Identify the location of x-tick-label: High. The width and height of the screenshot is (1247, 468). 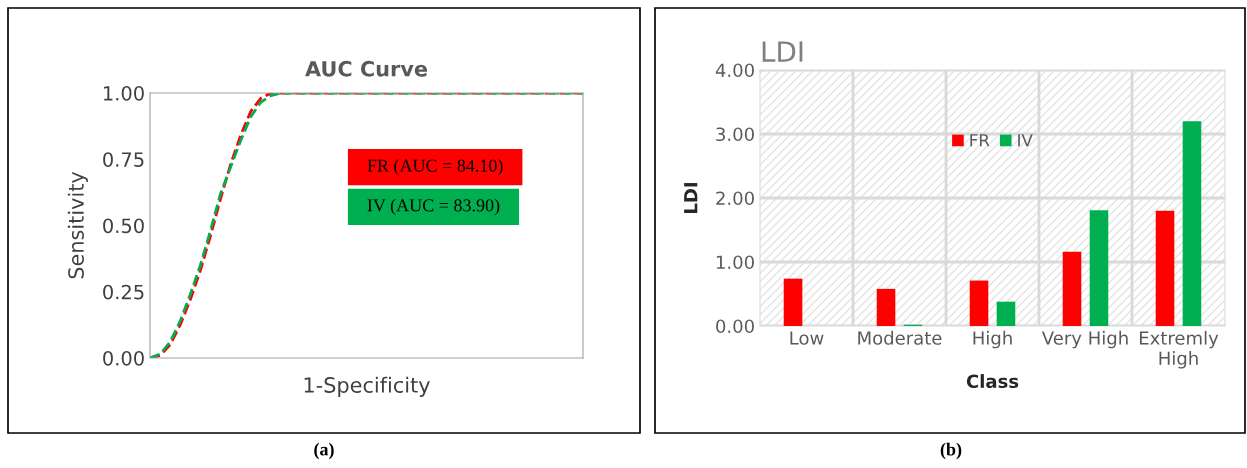
(992, 339).